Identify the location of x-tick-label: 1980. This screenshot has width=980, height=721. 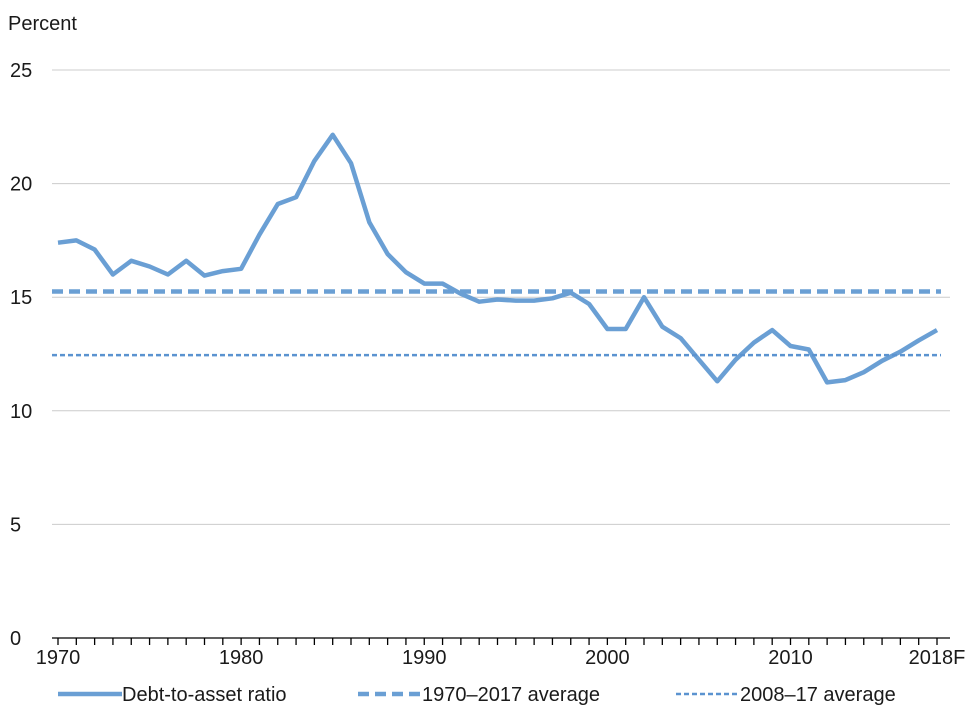
(241, 658).